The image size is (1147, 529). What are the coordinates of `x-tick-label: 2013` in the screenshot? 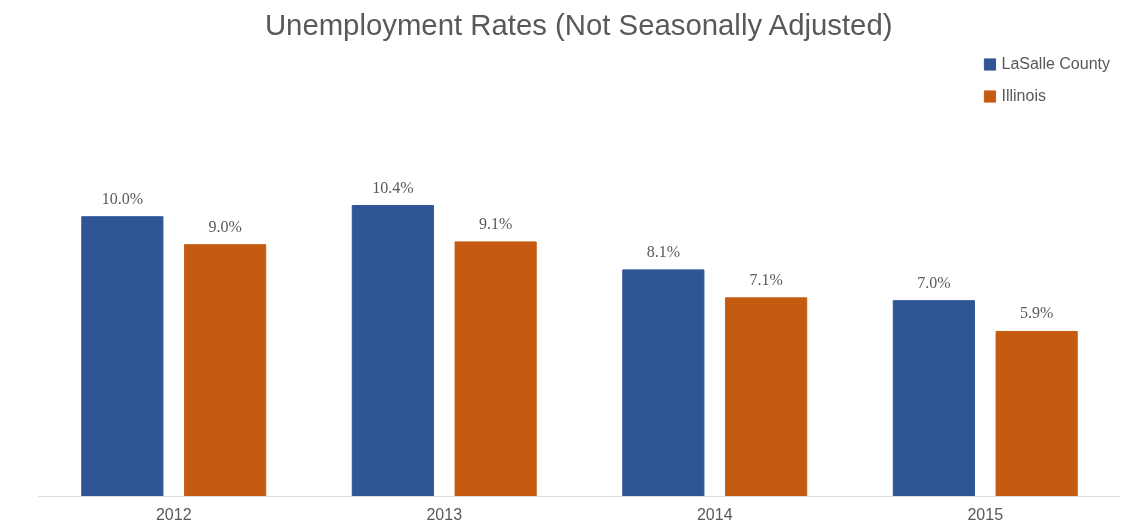 It's located at (444, 514).